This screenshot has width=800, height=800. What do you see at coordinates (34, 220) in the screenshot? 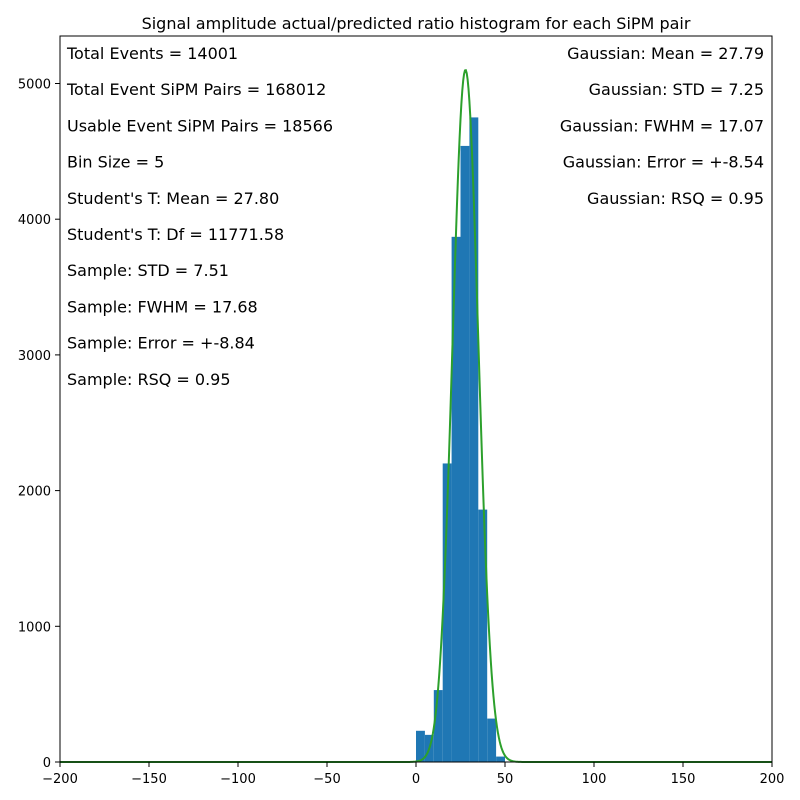
I see `y-tick-label: 4000` at bounding box center [34, 220].